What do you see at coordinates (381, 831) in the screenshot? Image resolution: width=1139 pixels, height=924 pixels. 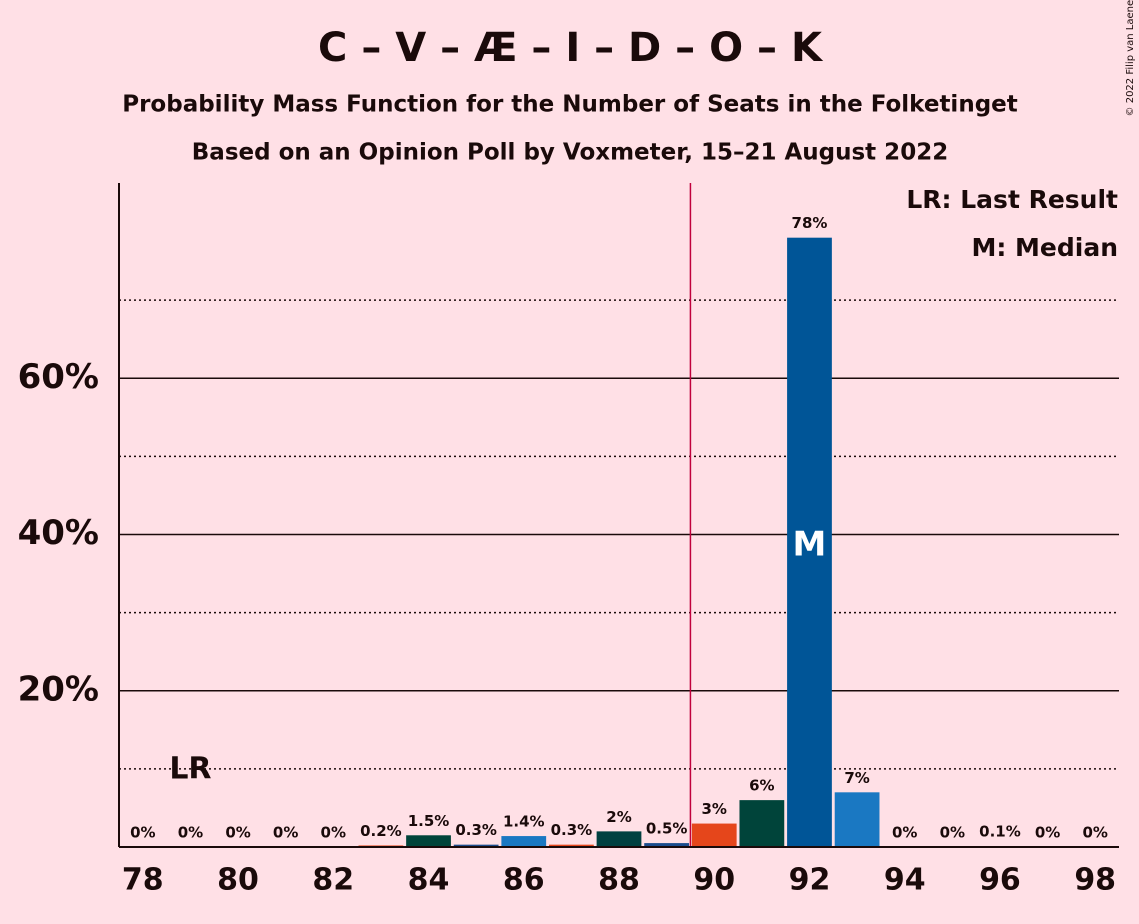 I see `data-label: 0.2%` at bounding box center [381, 831].